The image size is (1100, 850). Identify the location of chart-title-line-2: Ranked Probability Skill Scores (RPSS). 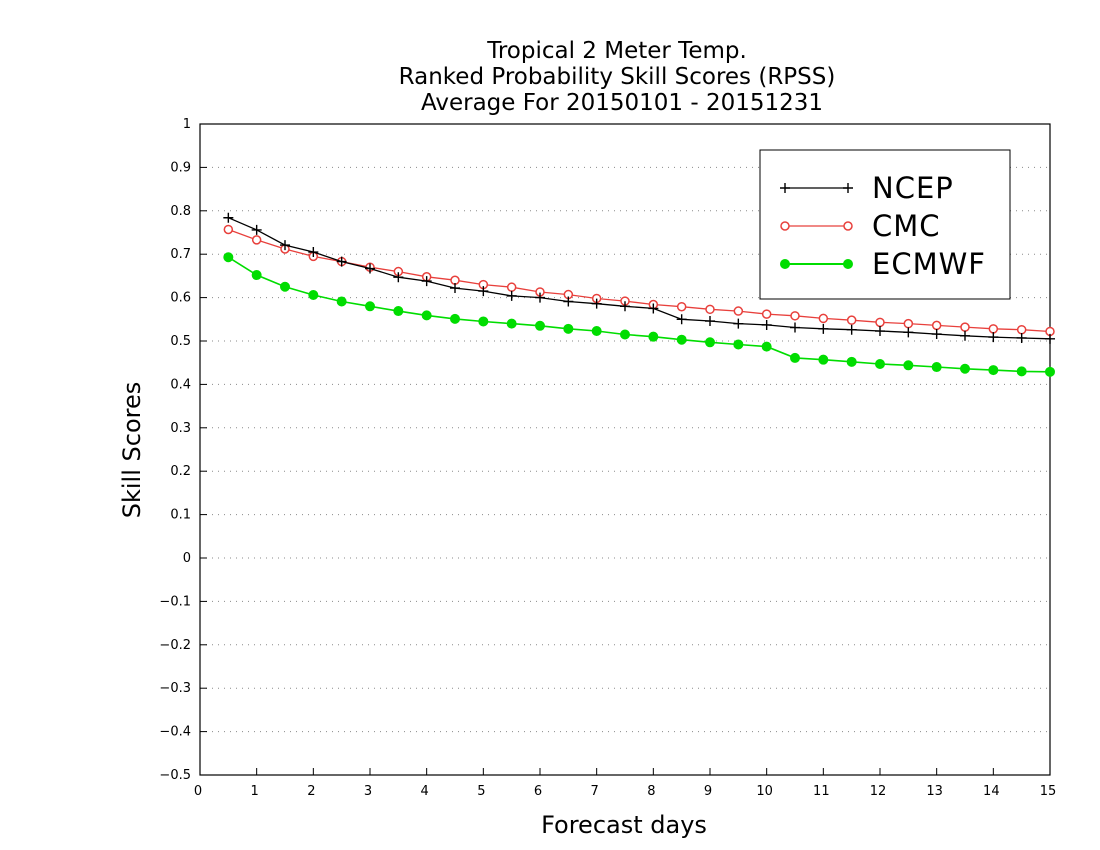
(617, 77).